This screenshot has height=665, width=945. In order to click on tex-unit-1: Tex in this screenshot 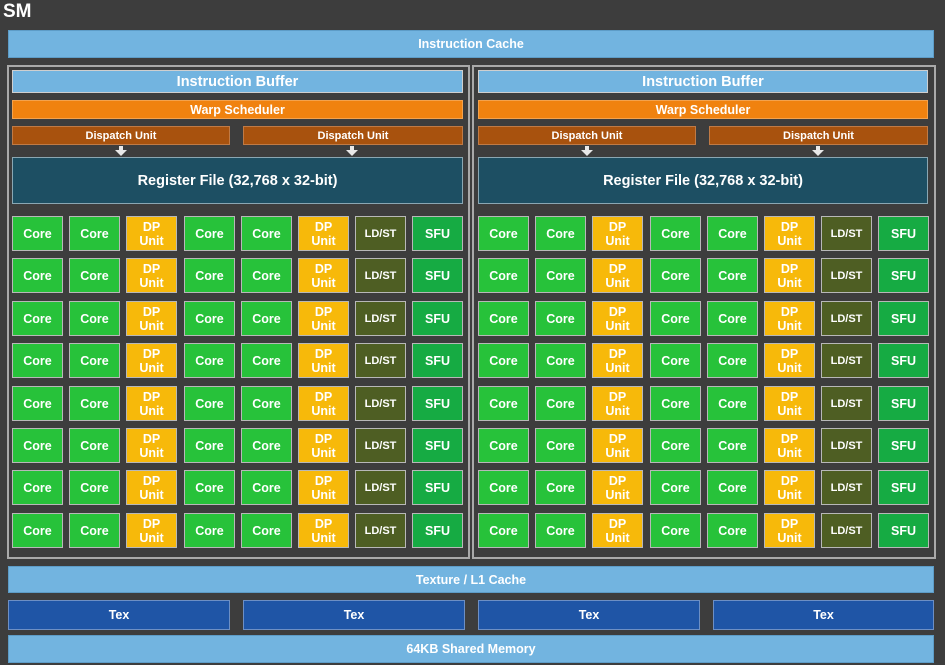, I will do `click(119, 615)`.